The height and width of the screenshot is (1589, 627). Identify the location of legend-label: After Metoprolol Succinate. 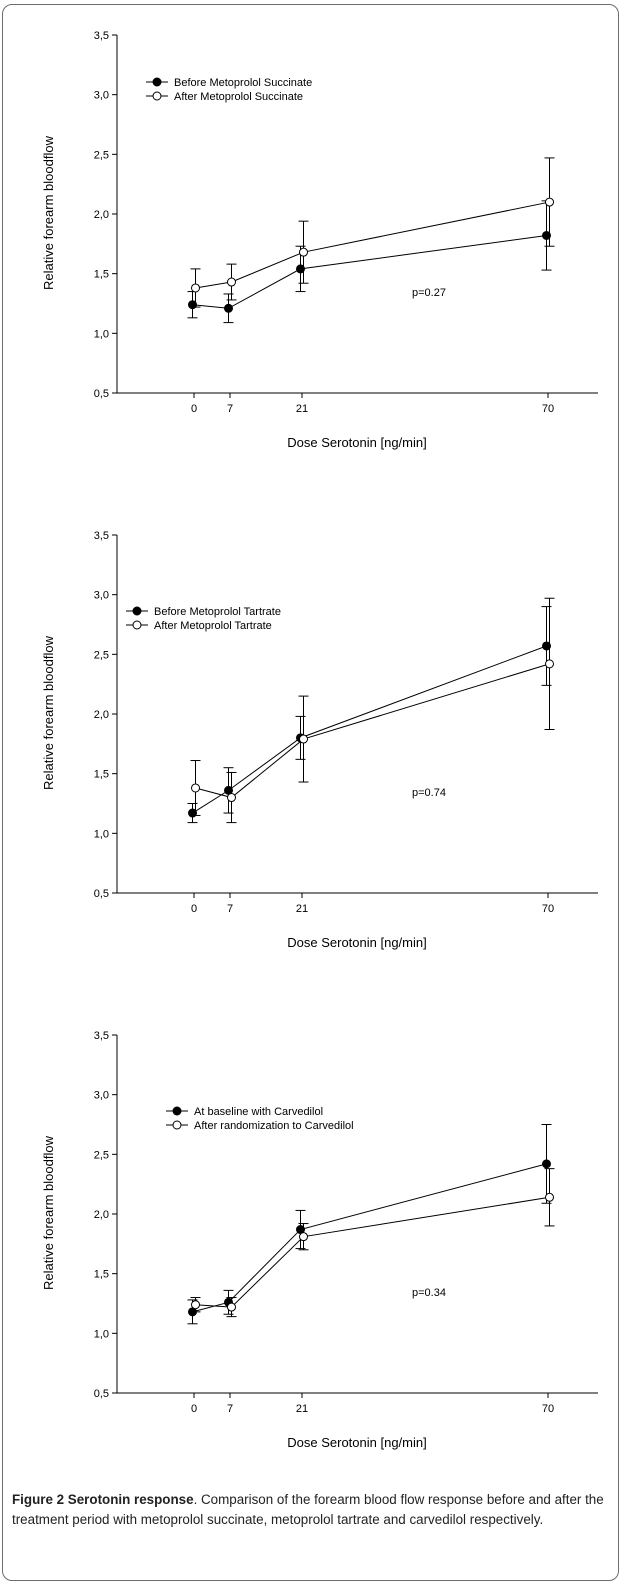
(238, 97).